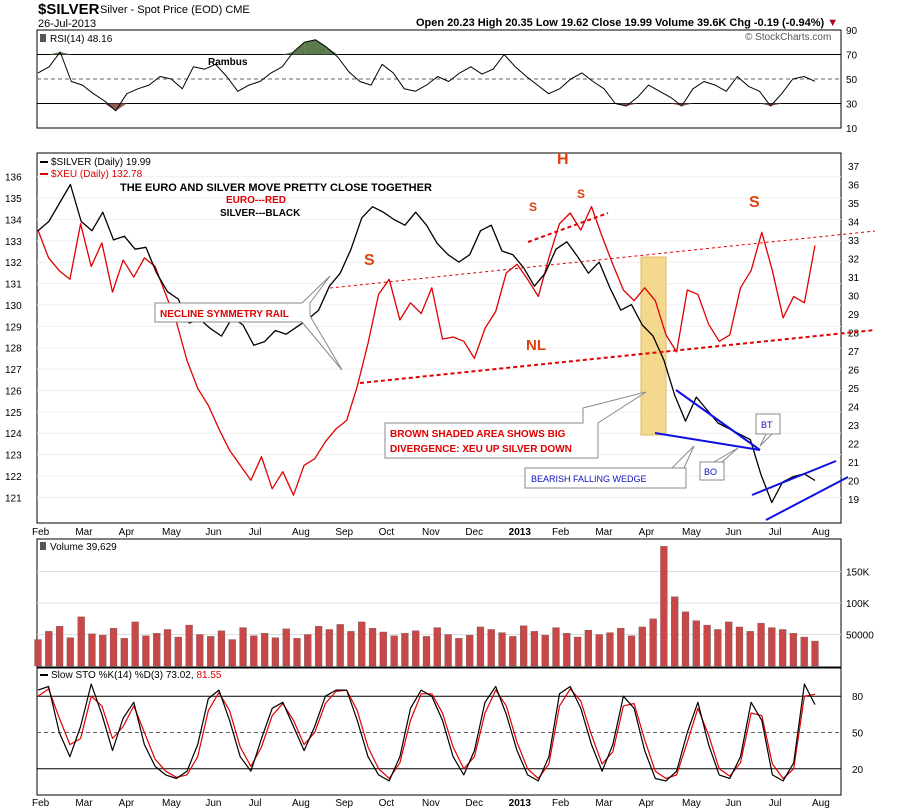  What do you see at coordinates (568, 227) in the screenshot?
I see `head-neckline-dashed` at bounding box center [568, 227].